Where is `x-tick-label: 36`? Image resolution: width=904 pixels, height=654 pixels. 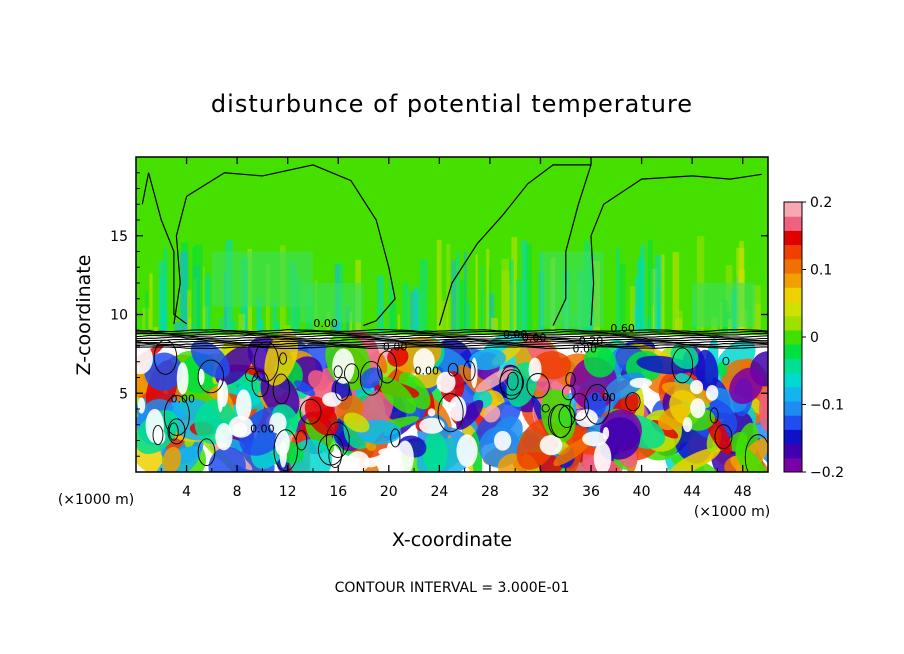
x-tick-label: 36 is located at coordinates (591, 492).